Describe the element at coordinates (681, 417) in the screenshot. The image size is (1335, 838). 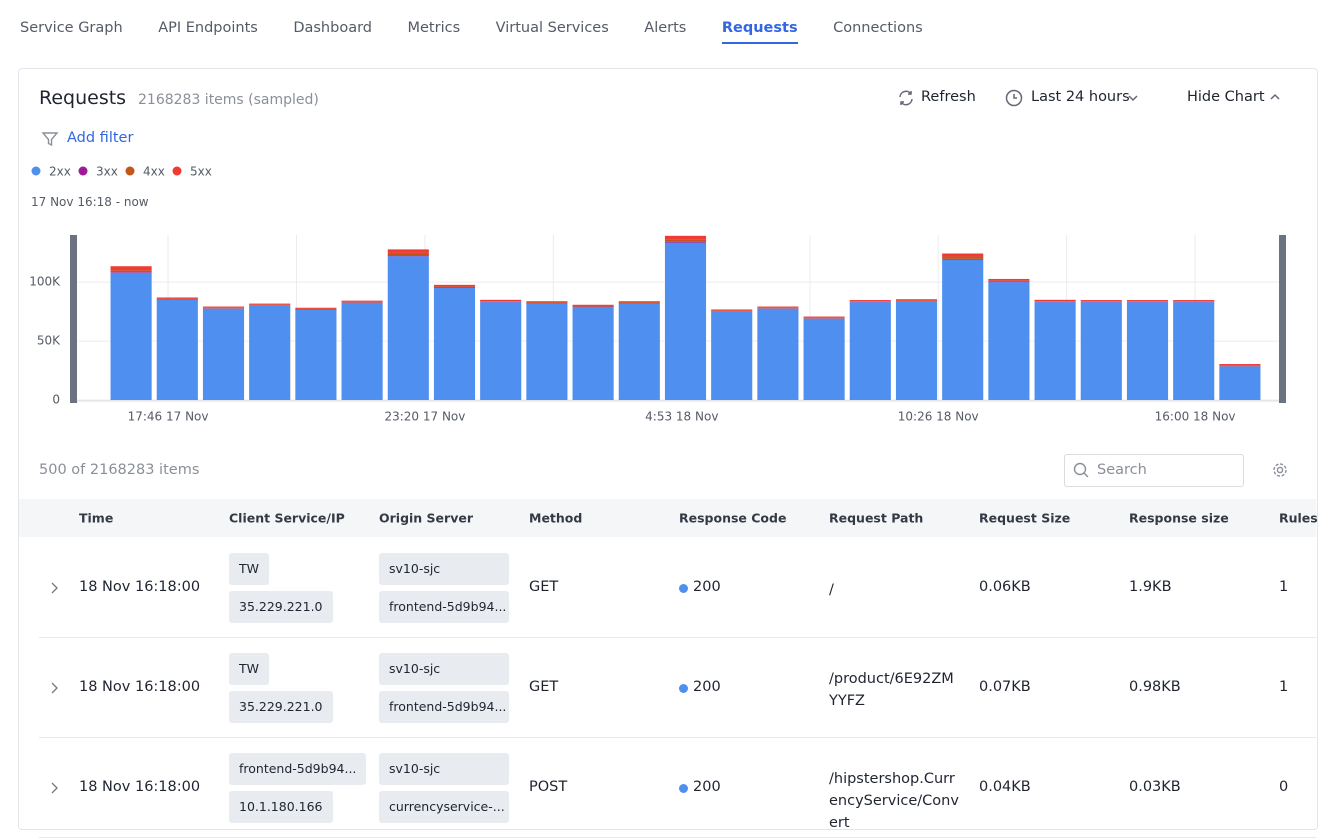
I see `x-tick-label: 4:53 18 Nov` at that location.